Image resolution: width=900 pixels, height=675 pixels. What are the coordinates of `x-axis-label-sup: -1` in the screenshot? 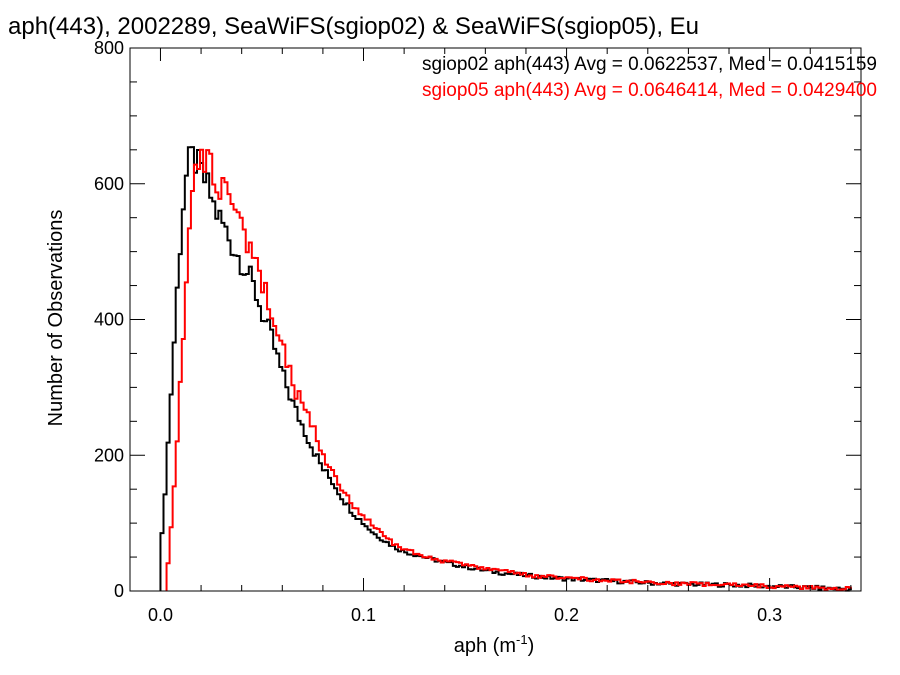 It's located at (522, 639).